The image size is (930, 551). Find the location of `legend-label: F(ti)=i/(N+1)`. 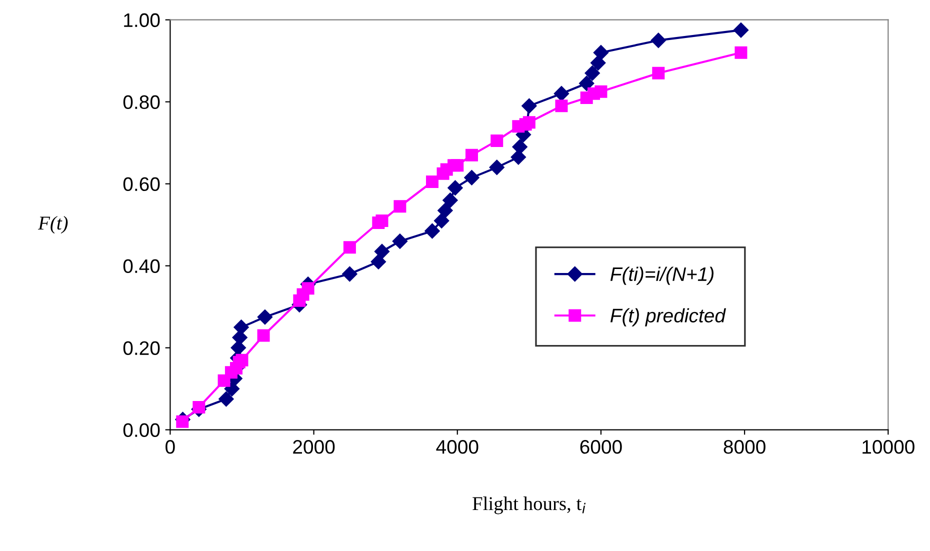

legend-label: F(ti)=i/(N+1) is located at coordinates (662, 275).